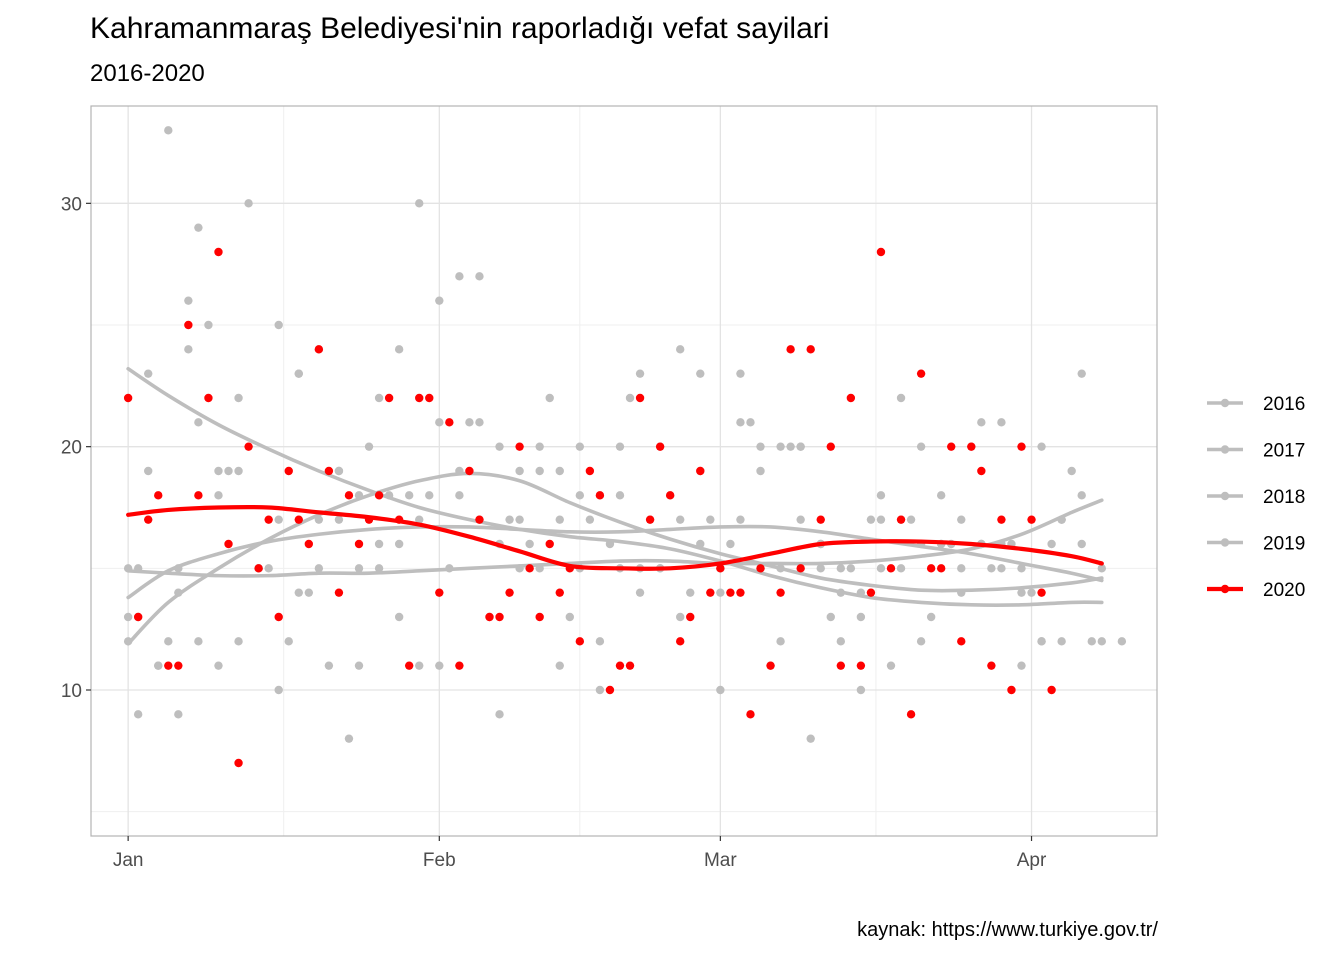 This screenshot has width=1344, height=960. What do you see at coordinates (71, 448) in the screenshot?
I see `y-tick-label: 20` at bounding box center [71, 448].